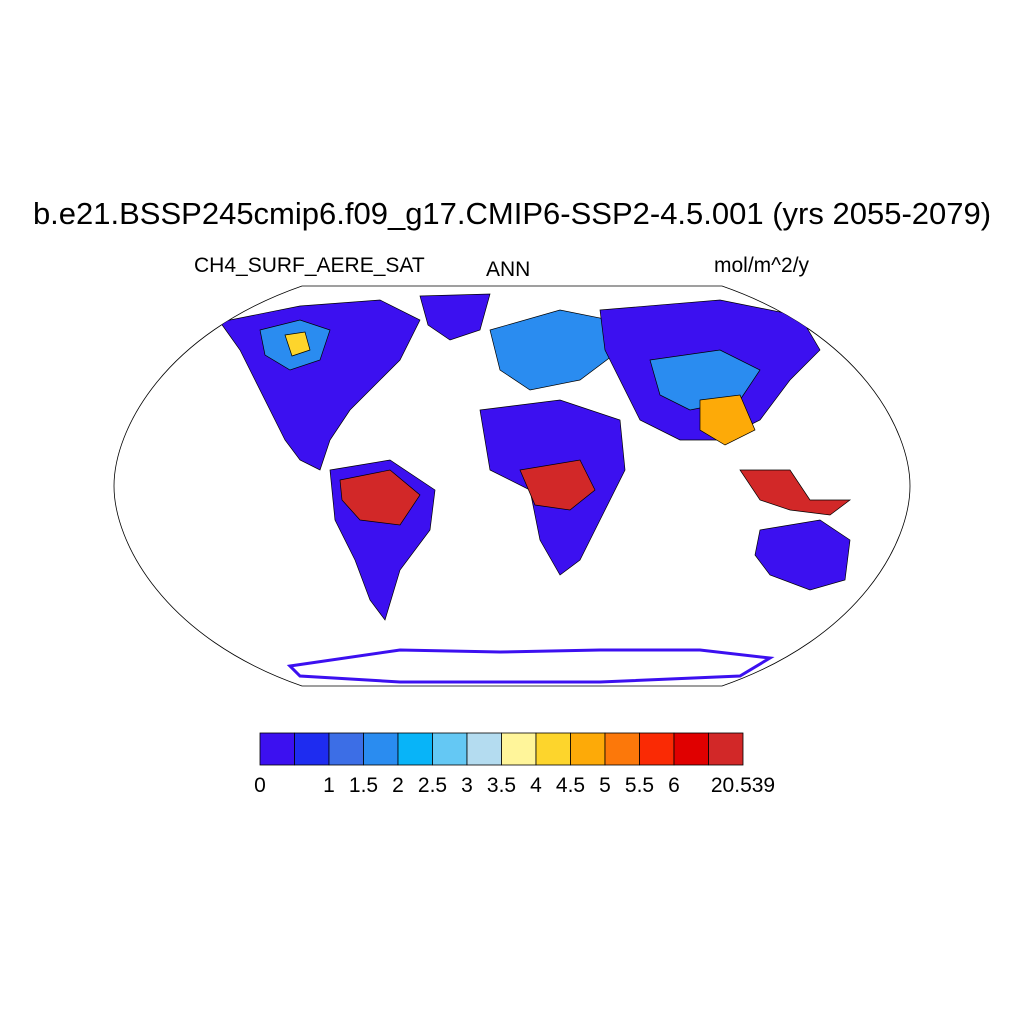 This screenshot has height=1024, width=1024. I want to click on colorbar-tick-label: 3, so click(467, 785).